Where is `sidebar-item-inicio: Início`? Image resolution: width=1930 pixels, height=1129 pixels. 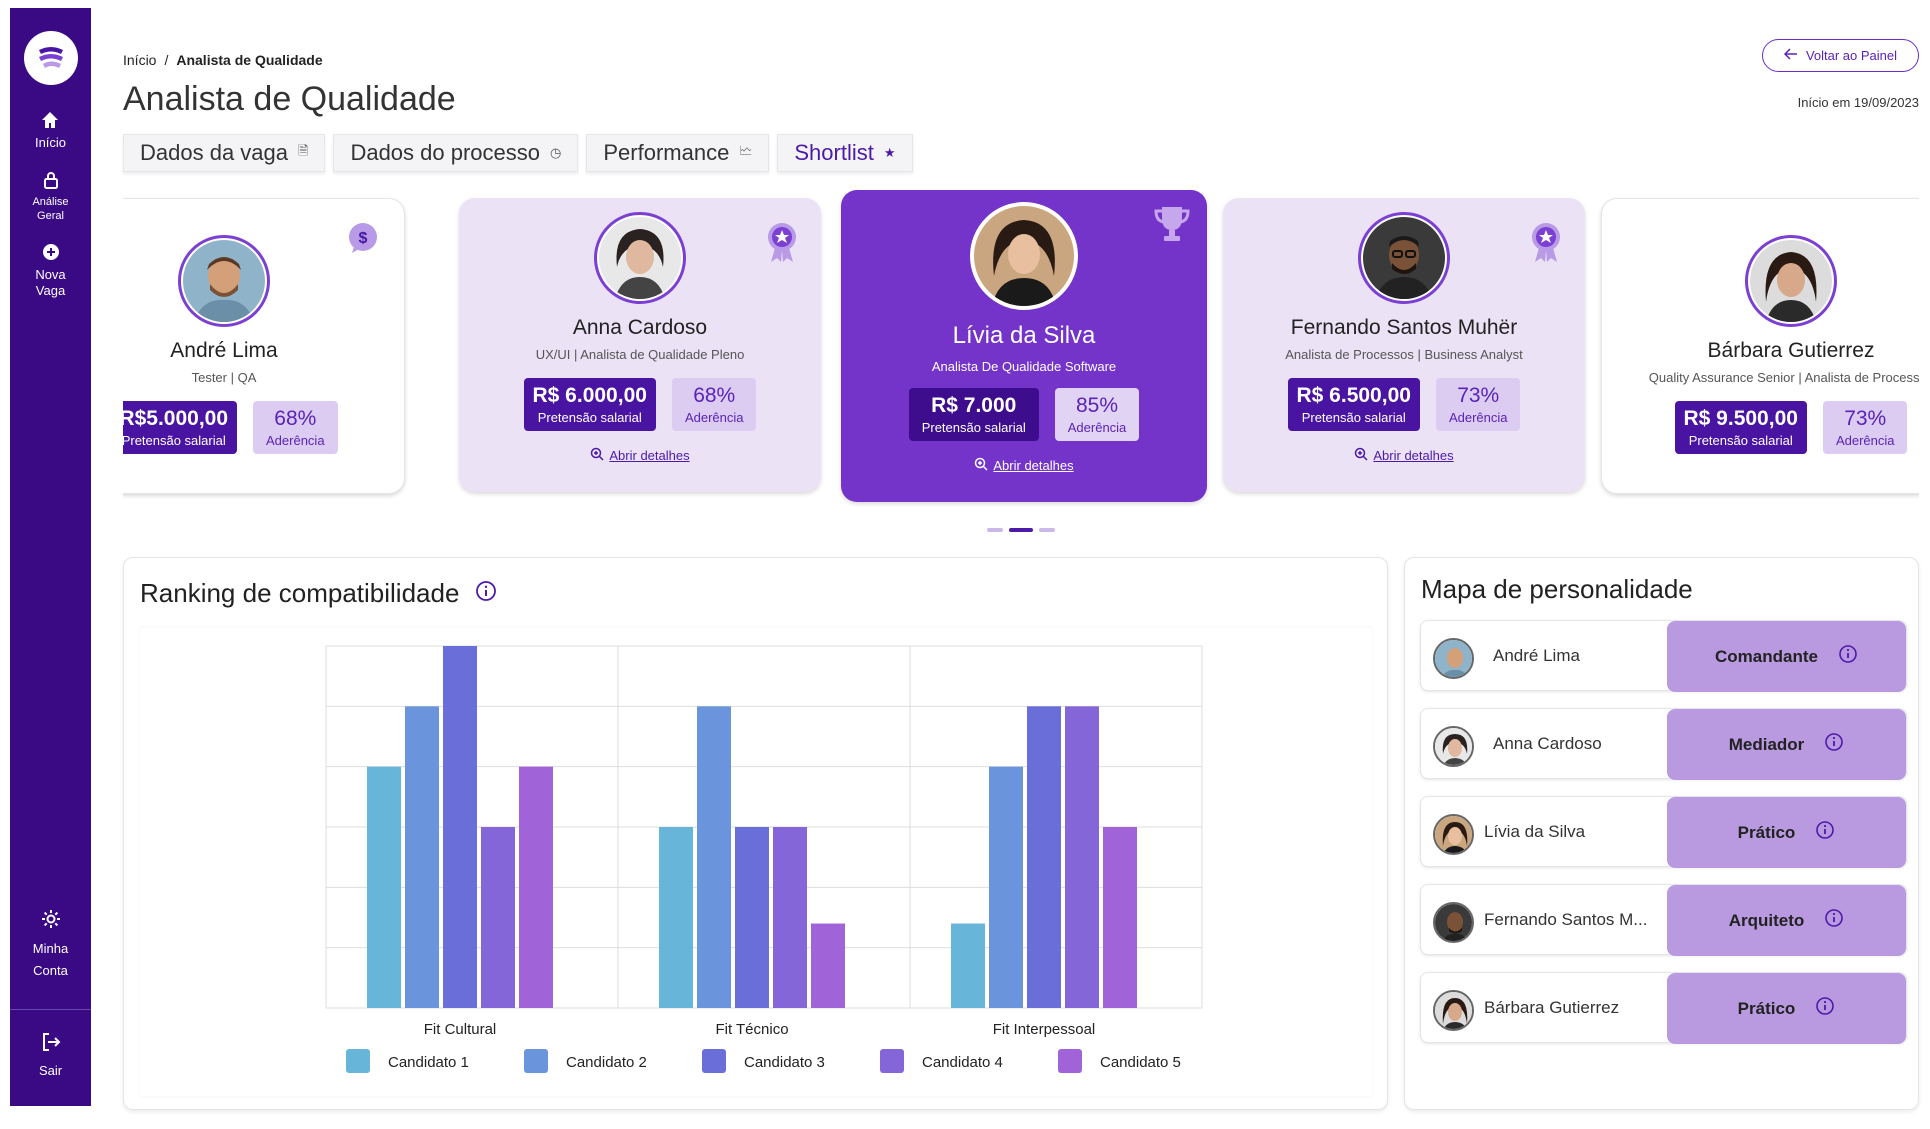 sidebar-item-inicio: Início is located at coordinates (50, 130).